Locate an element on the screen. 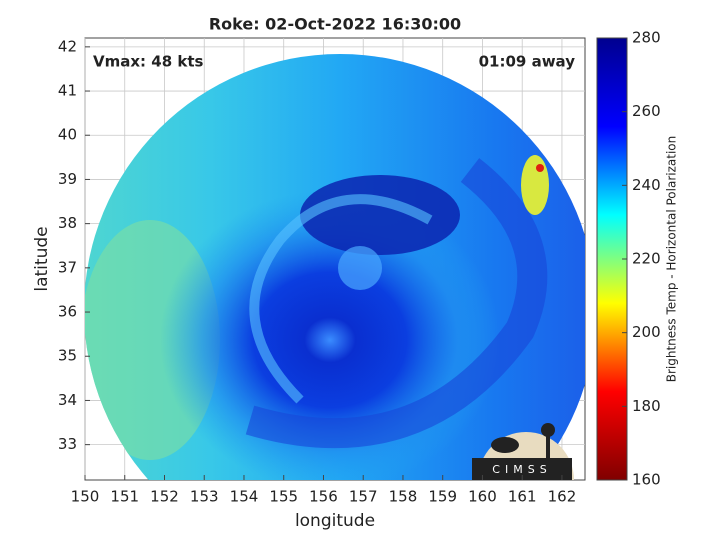 This screenshot has height=540, width=720. y-tick-label: 33 is located at coordinates (67, 444).